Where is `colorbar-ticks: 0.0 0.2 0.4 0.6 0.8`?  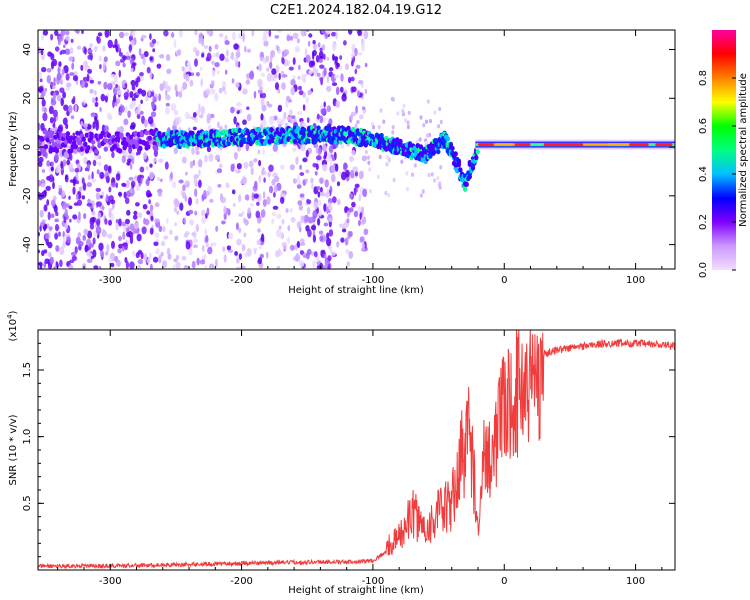 colorbar-ticks: 0.0 0.2 0.4 0.6 0.8 is located at coordinates (717, 174).